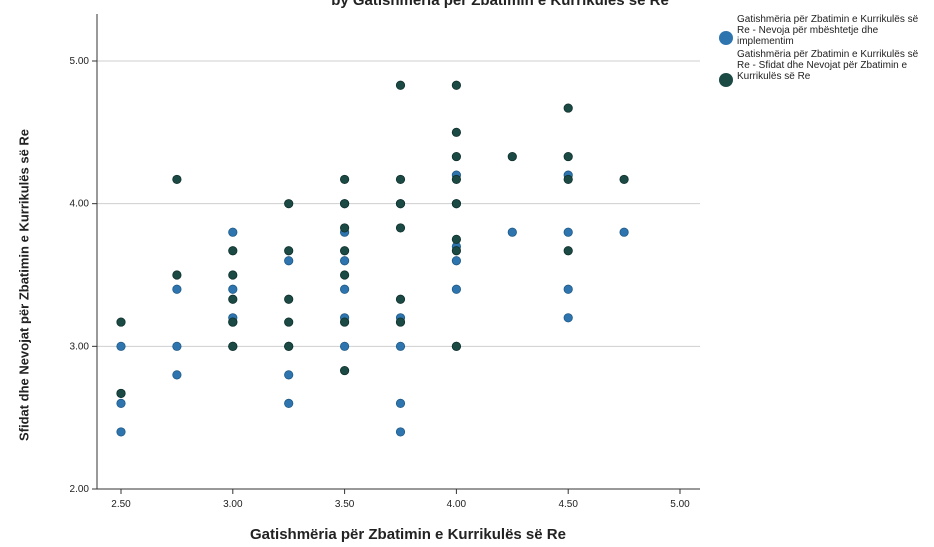  What do you see at coordinates (80, 61) in the screenshot?
I see `y-tick-label-3: 5.00` at bounding box center [80, 61].